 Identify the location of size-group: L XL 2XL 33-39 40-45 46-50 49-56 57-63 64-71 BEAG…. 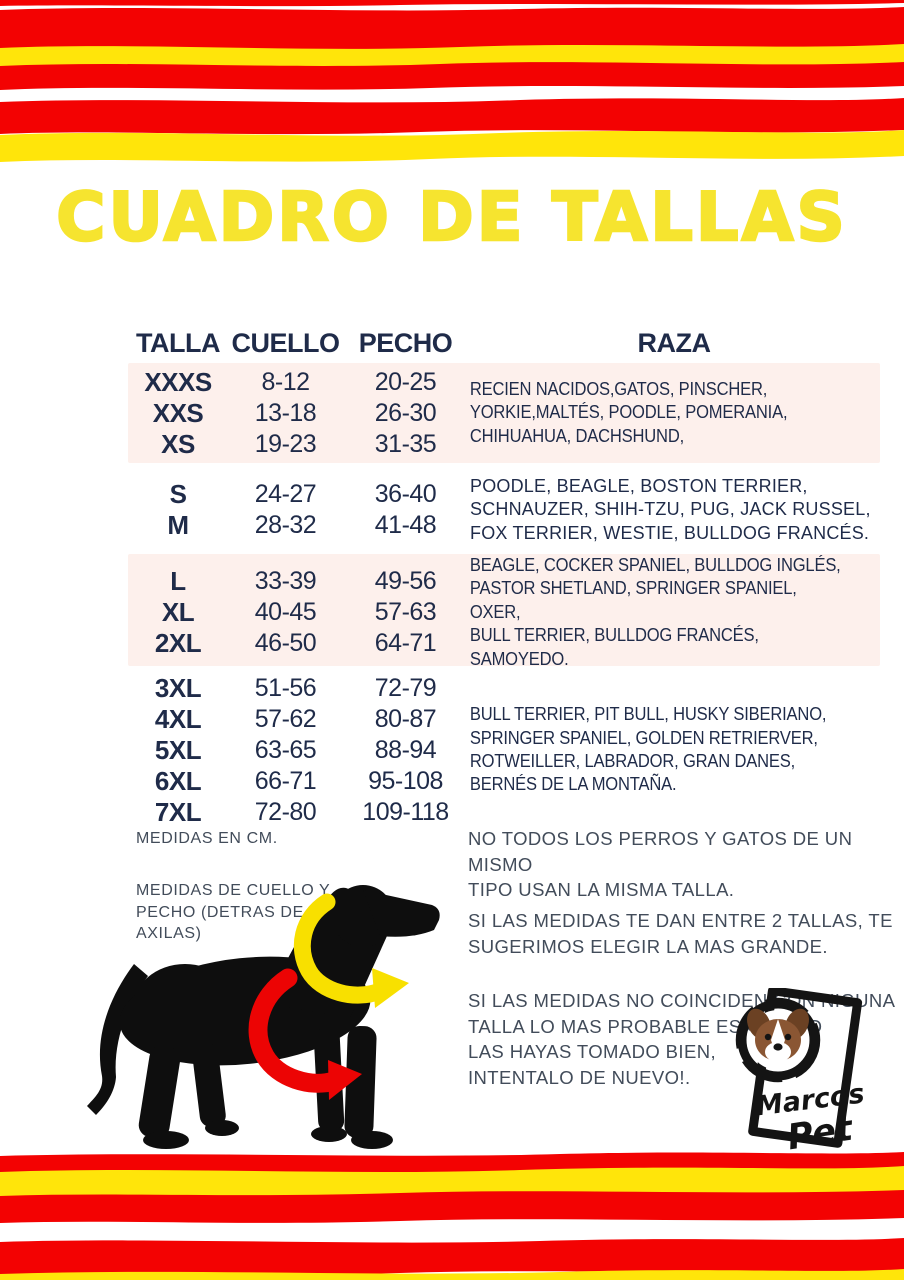
(504, 611).